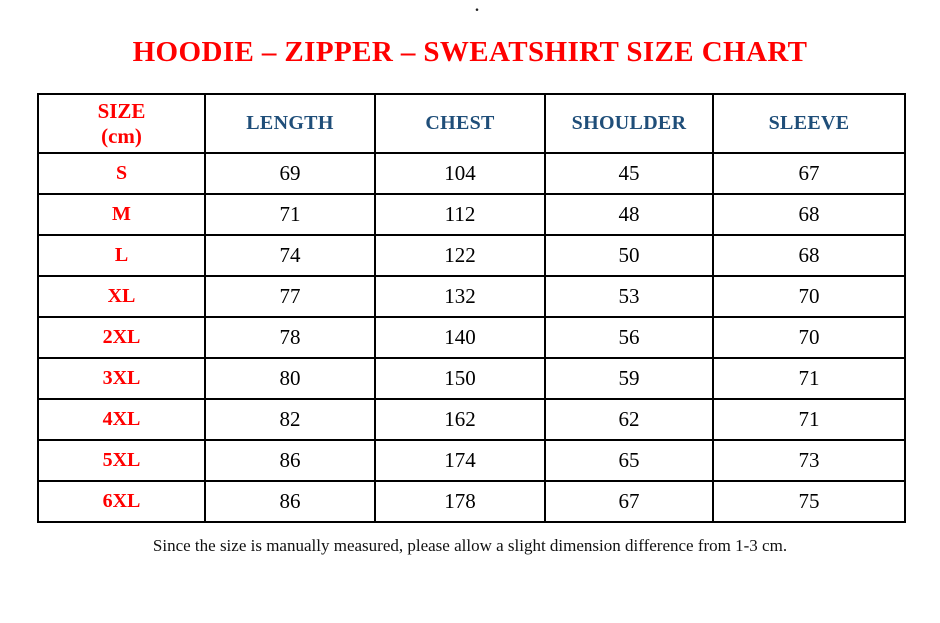 The height and width of the screenshot is (623, 940). I want to click on chest-value-cell: 140, so click(460, 337).